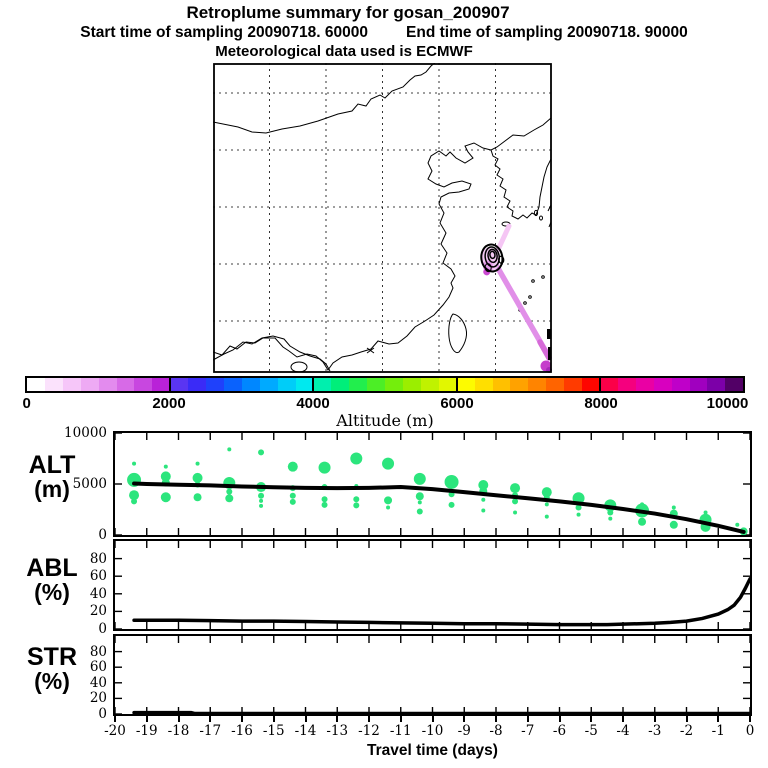 The width and height of the screenshot is (768, 768). Describe the element at coordinates (528, 731) in the screenshot. I see `x-tick-label: -7` at that location.